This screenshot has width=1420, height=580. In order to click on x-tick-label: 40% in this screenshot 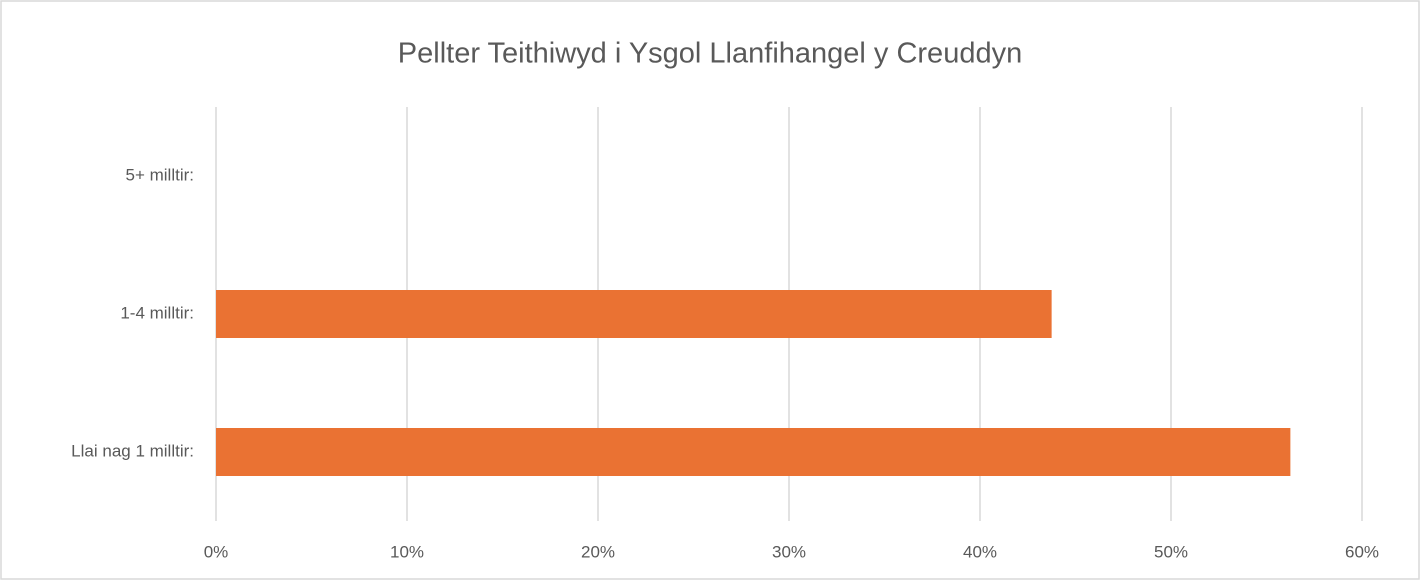, I will do `click(980, 551)`.